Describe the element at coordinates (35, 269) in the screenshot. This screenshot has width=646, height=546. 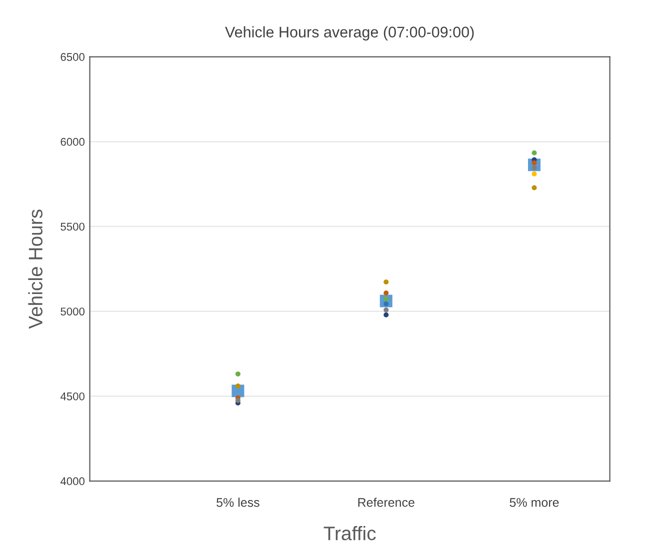
I see `y-axis-title: Vehicle Hours` at that location.